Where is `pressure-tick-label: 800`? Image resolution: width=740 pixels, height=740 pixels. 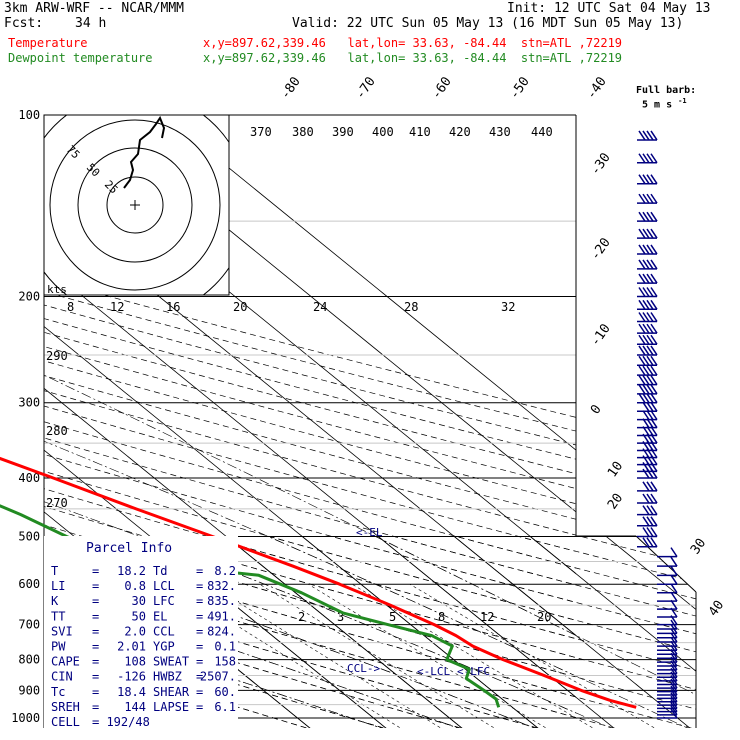
pressure-tick-label: 800 is located at coordinates (29, 660).